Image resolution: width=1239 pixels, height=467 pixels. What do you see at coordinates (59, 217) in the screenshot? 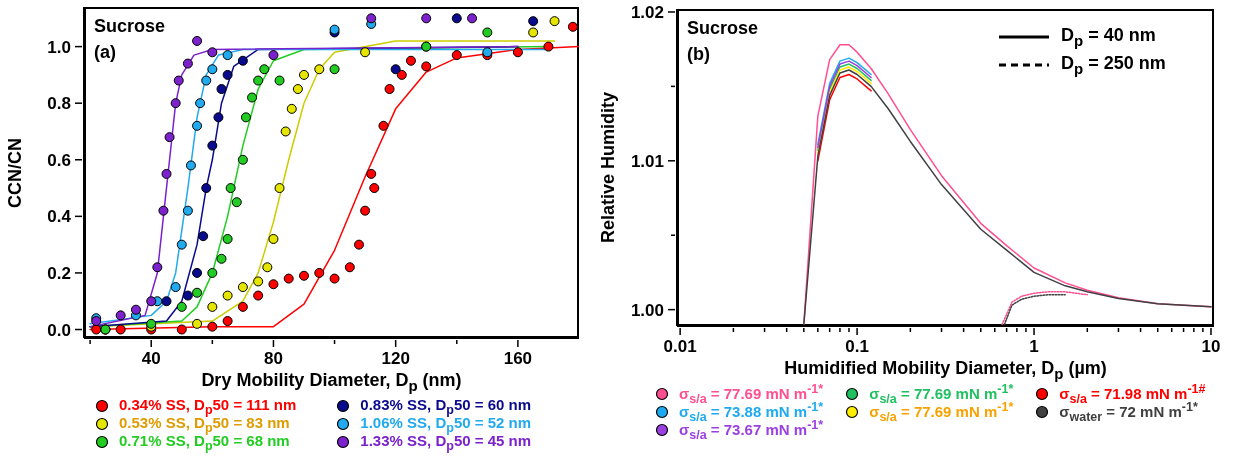
I see `y-tick-label: 0.4` at bounding box center [59, 217].